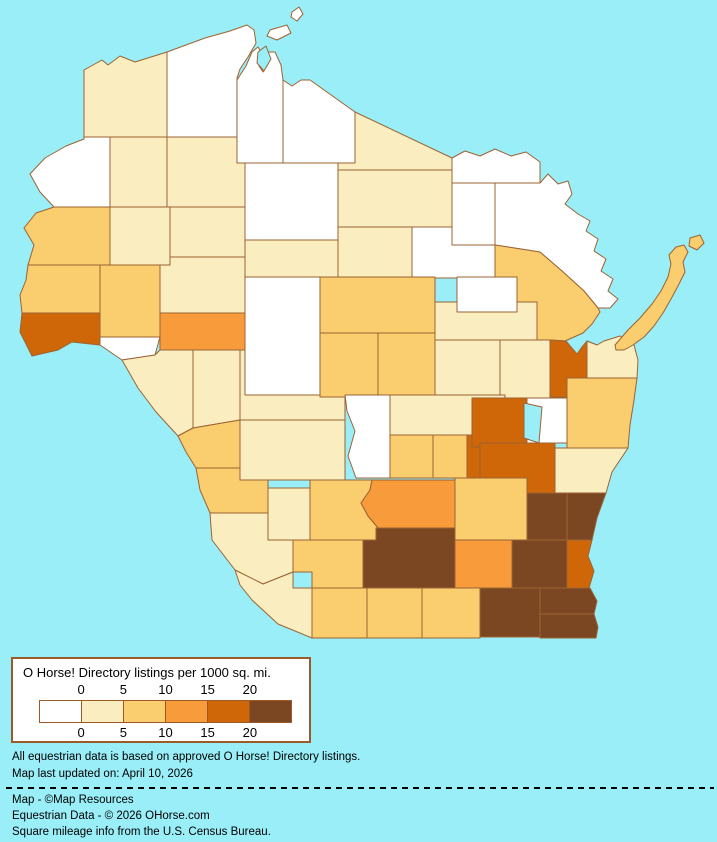 The image size is (717, 842). Describe the element at coordinates (73, 800) in the screenshot. I see `map-credit: Map - ©Map Resources` at that location.